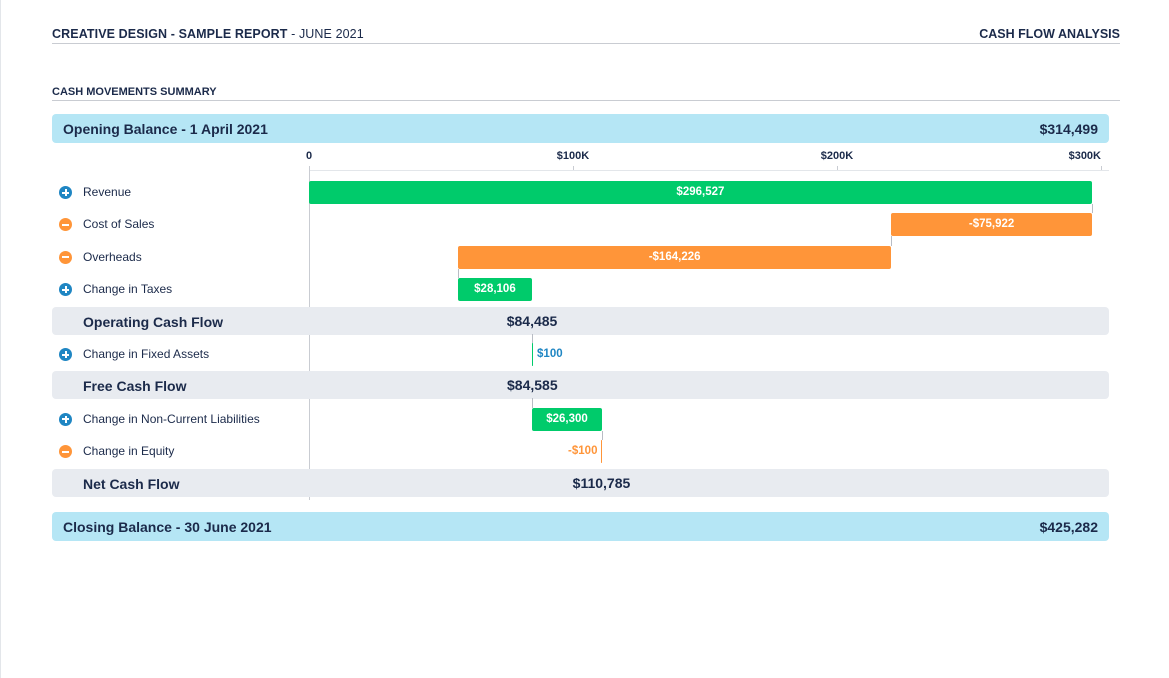 The image size is (1169, 678). Describe the element at coordinates (586, 93) in the screenshot. I see `summary-title: CASH MOVEMENTS SUMMARY` at that location.